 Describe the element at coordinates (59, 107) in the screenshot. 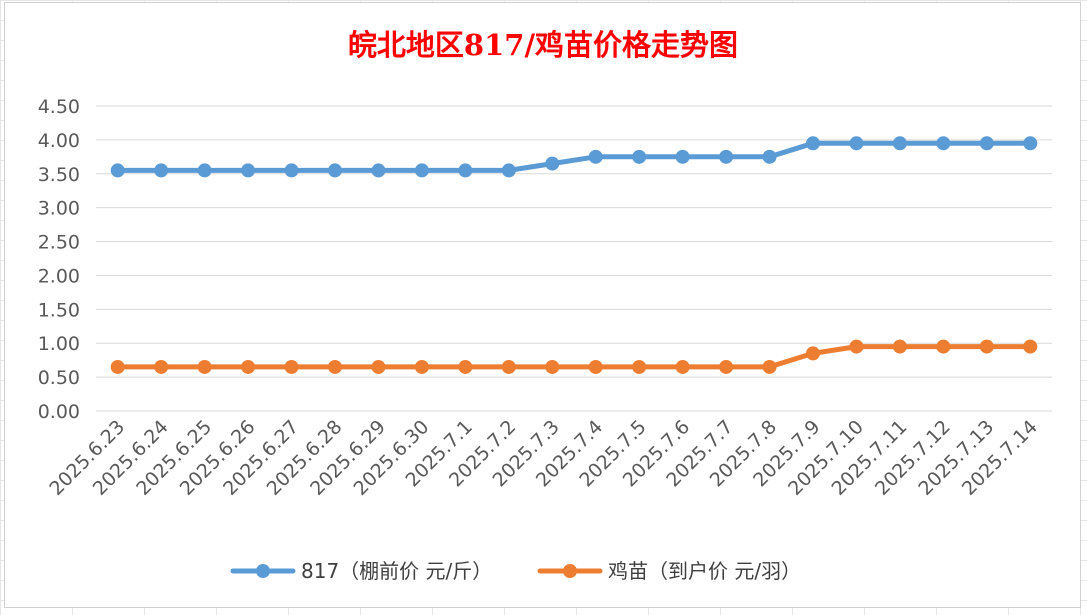

I see `y-tick-label: 4.50` at that location.